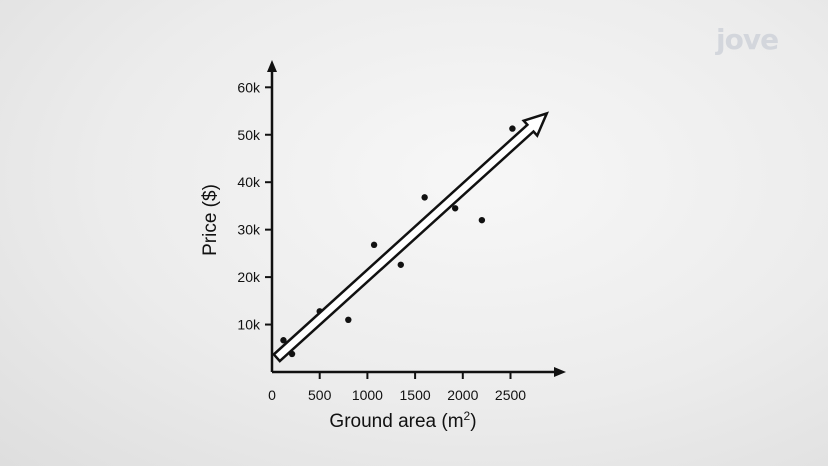 This screenshot has height=466, width=828. What do you see at coordinates (396, 421) in the screenshot?
I see `x-axis-title-main: Ground area (m` at bounding box center [396, 421].